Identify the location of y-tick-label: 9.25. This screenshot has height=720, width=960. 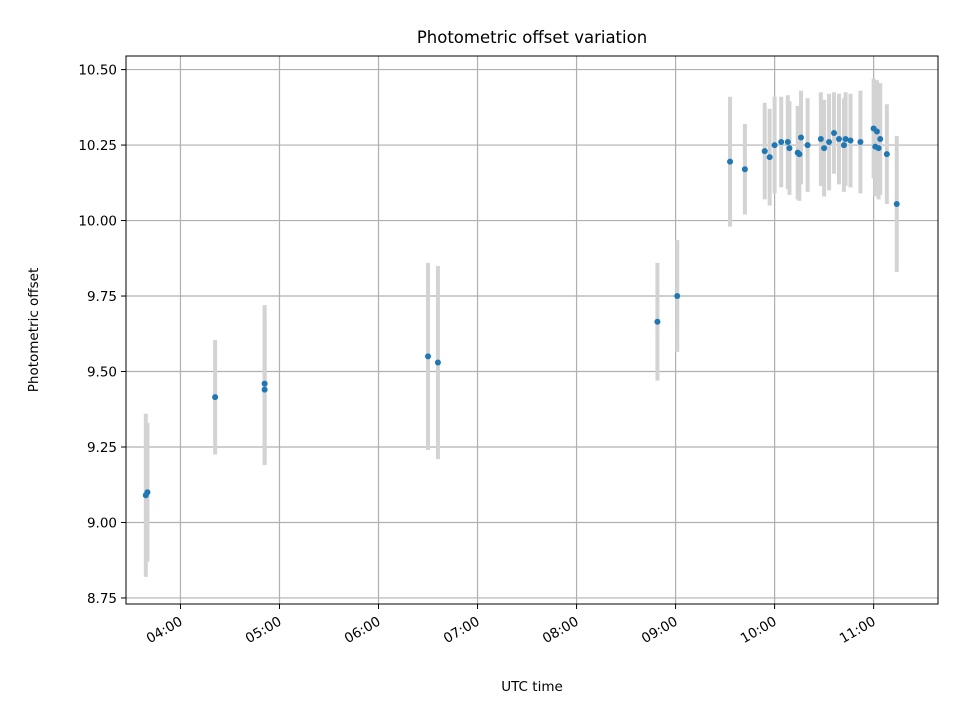
(102, 448).